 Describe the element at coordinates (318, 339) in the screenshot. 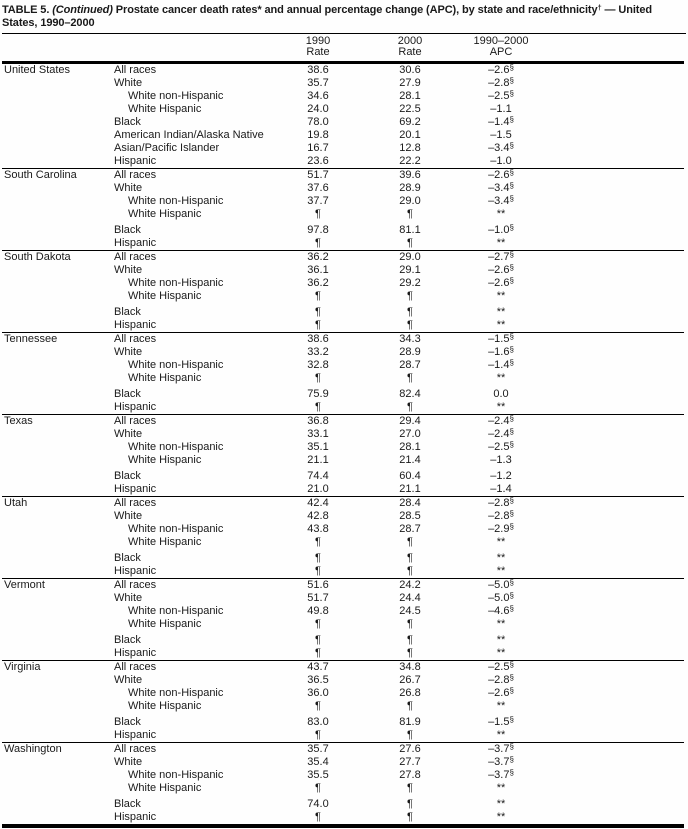

I see `rate-1990-value: 38.6` at that location.